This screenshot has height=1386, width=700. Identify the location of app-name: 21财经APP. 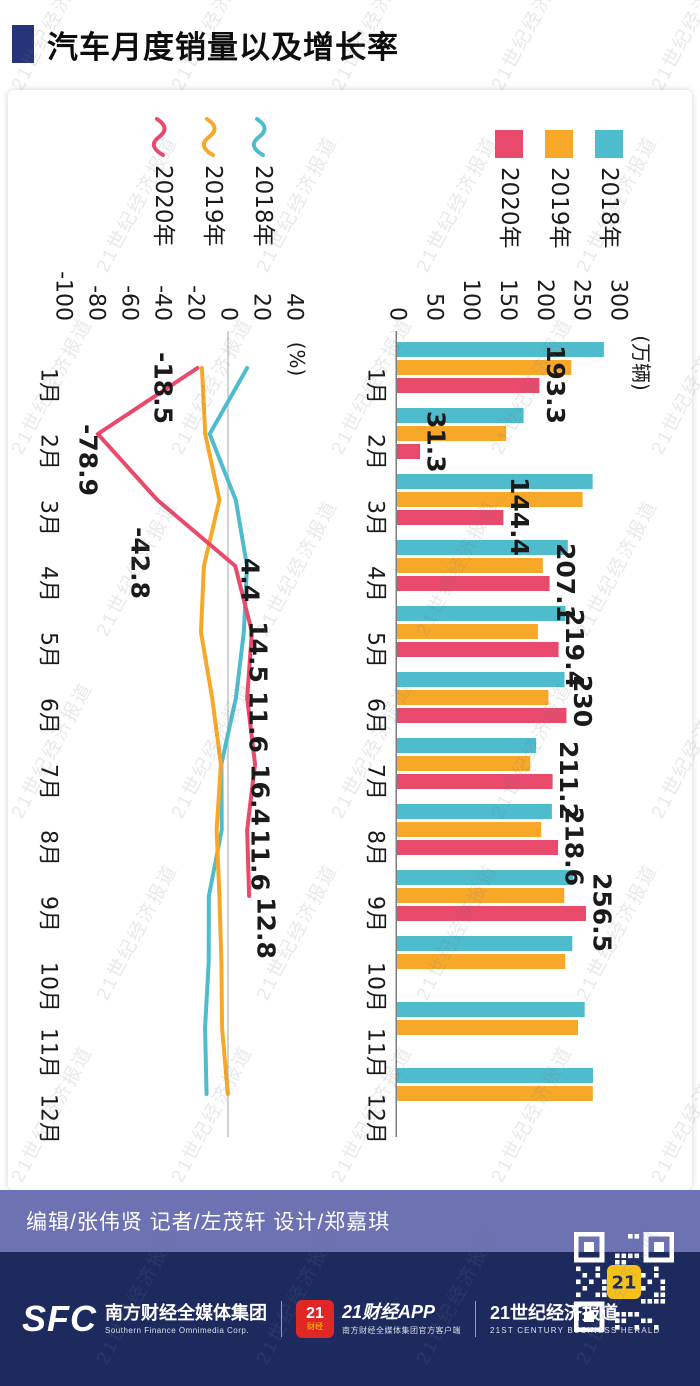
(389, 1311).